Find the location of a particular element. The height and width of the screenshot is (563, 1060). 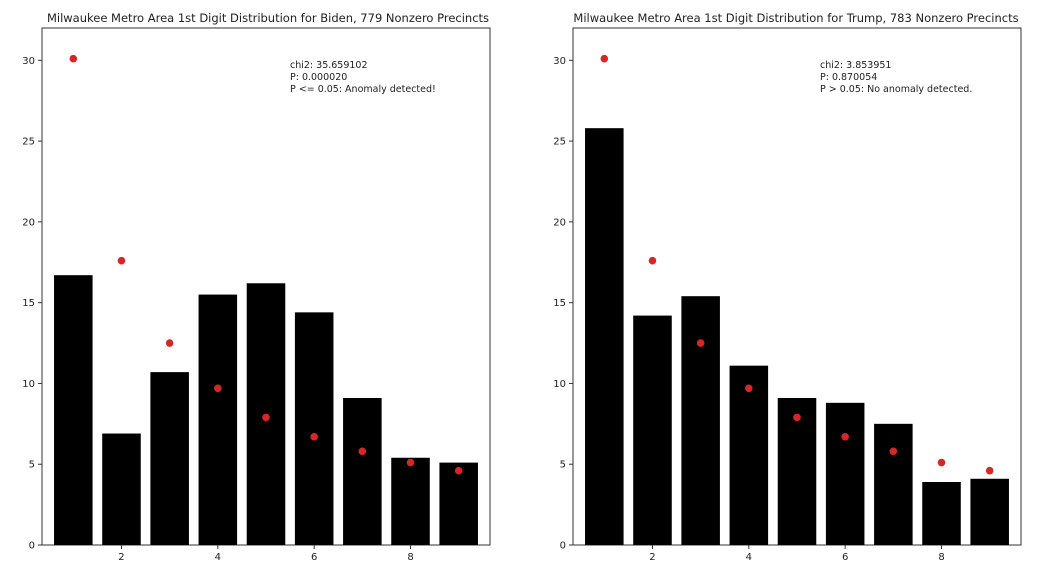

annotation-verdict: P <= 0.05: Anomaly detected! is located at coordinates (363, 89).